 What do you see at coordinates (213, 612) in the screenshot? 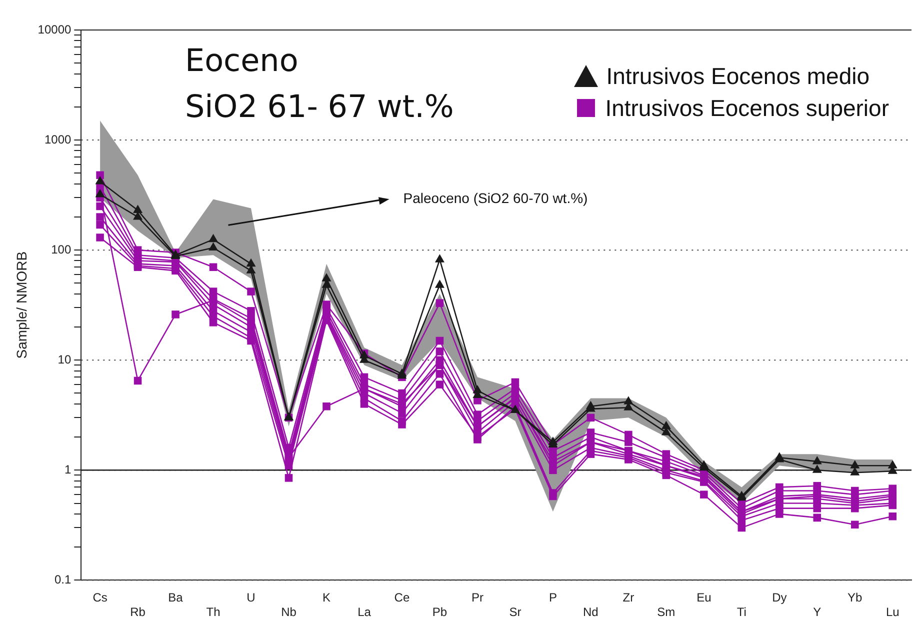
I see `x-tick-label: Th` at bounding box center [213, 612].